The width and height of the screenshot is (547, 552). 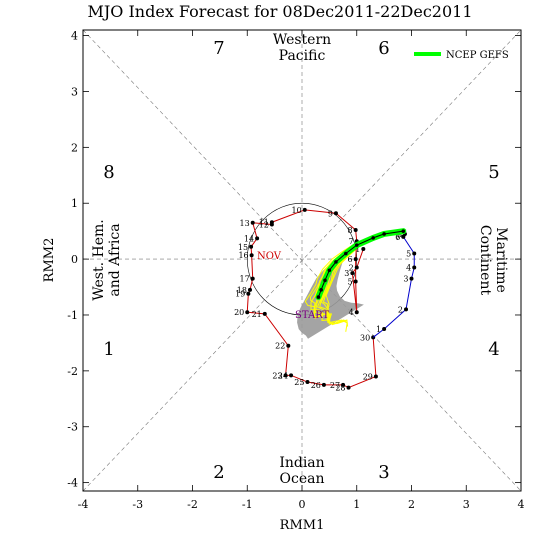 What do you see at coordinates (249, 238) in the screenshot?
I see `nov-day-label: 14` at bounding box center [249, 238].